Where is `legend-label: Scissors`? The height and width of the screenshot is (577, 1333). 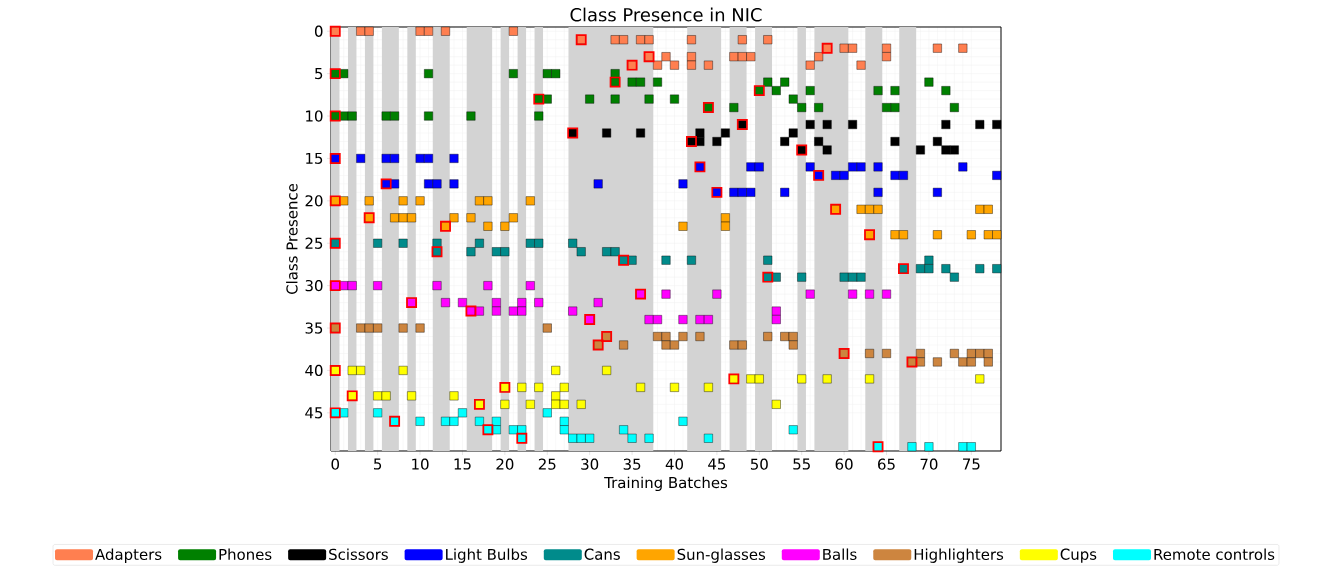
legend-label: Scissors is located at coordinates (358, 554).